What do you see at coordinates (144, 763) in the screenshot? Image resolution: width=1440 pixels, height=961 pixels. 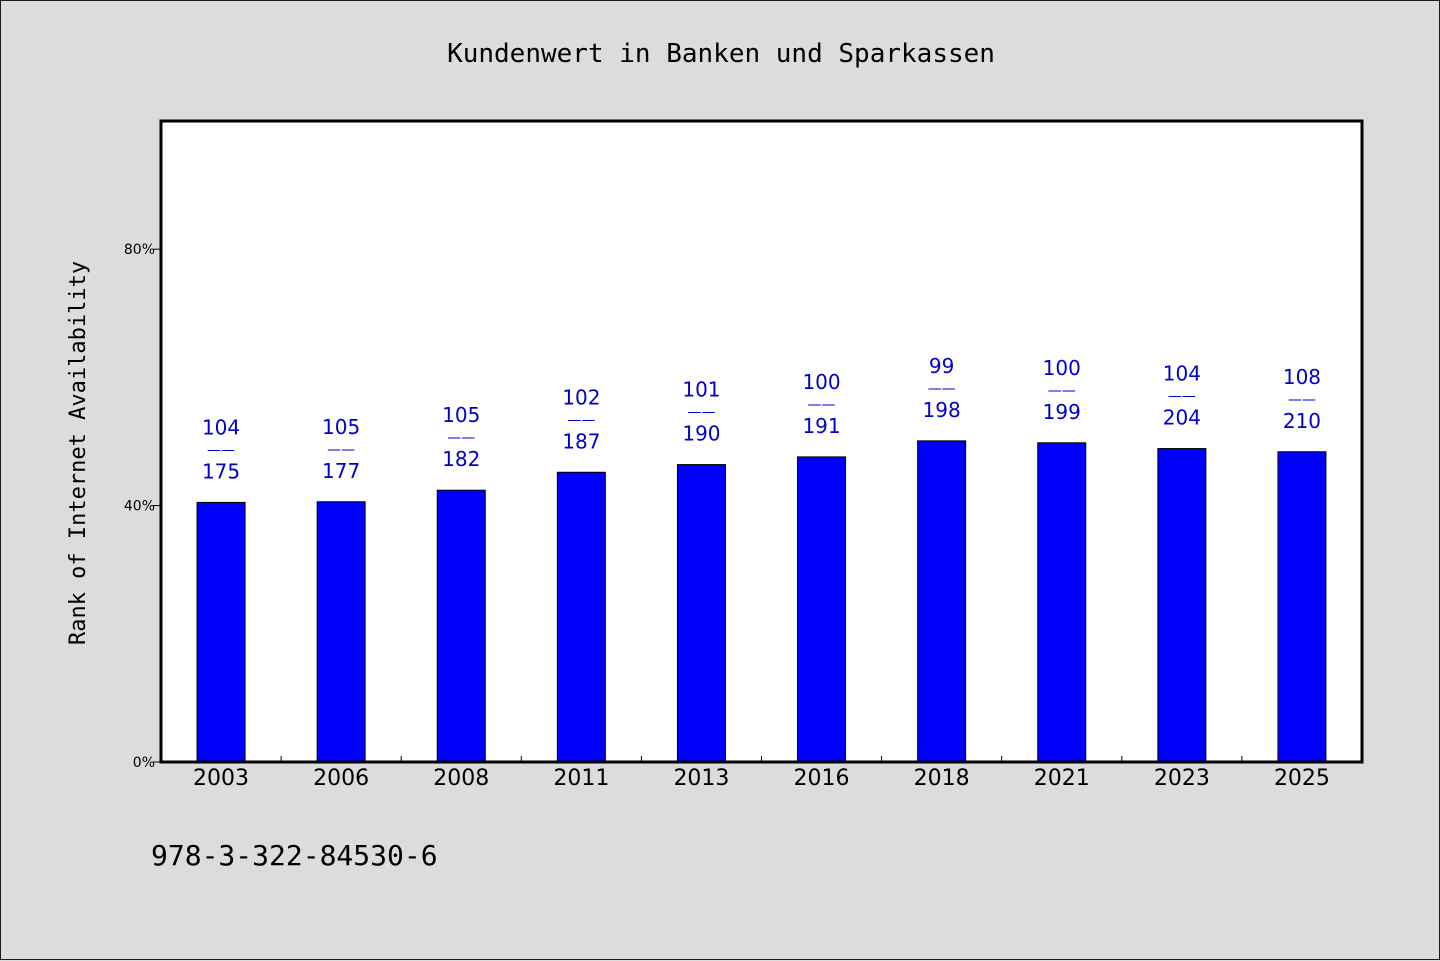 I see `y-tick-label: 0%` at bounding box center [144, 763].